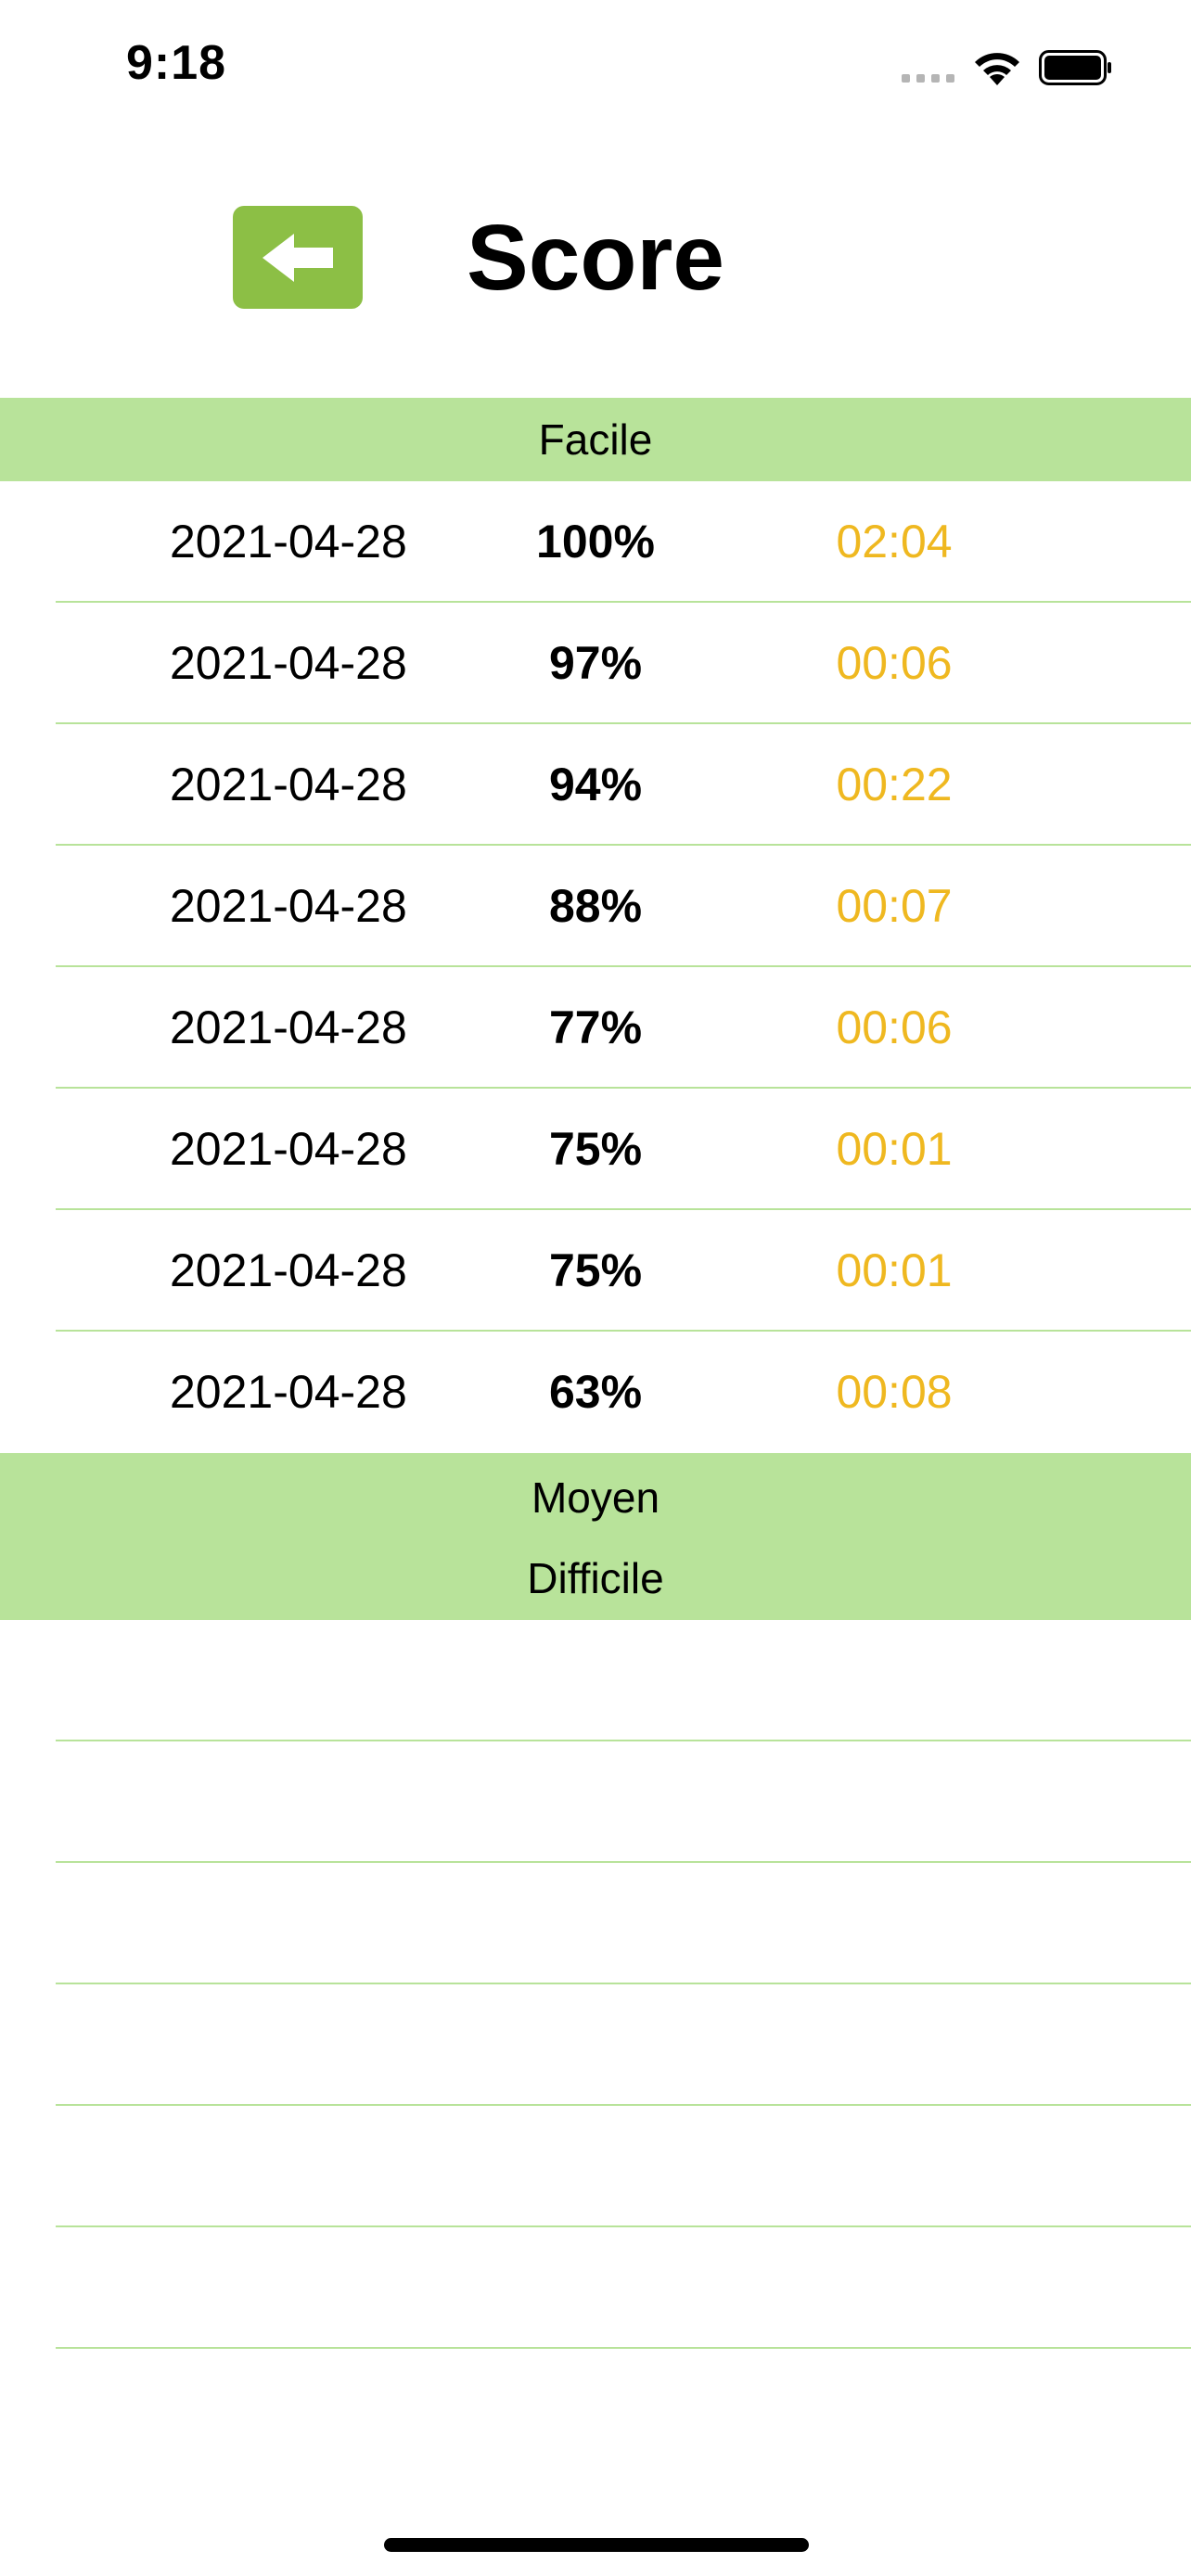 The width and height of the screenshot is (1191, 2576). Describe the element at coordinates (928, 79) in the screenshot. I see `signal-icon` at that location.